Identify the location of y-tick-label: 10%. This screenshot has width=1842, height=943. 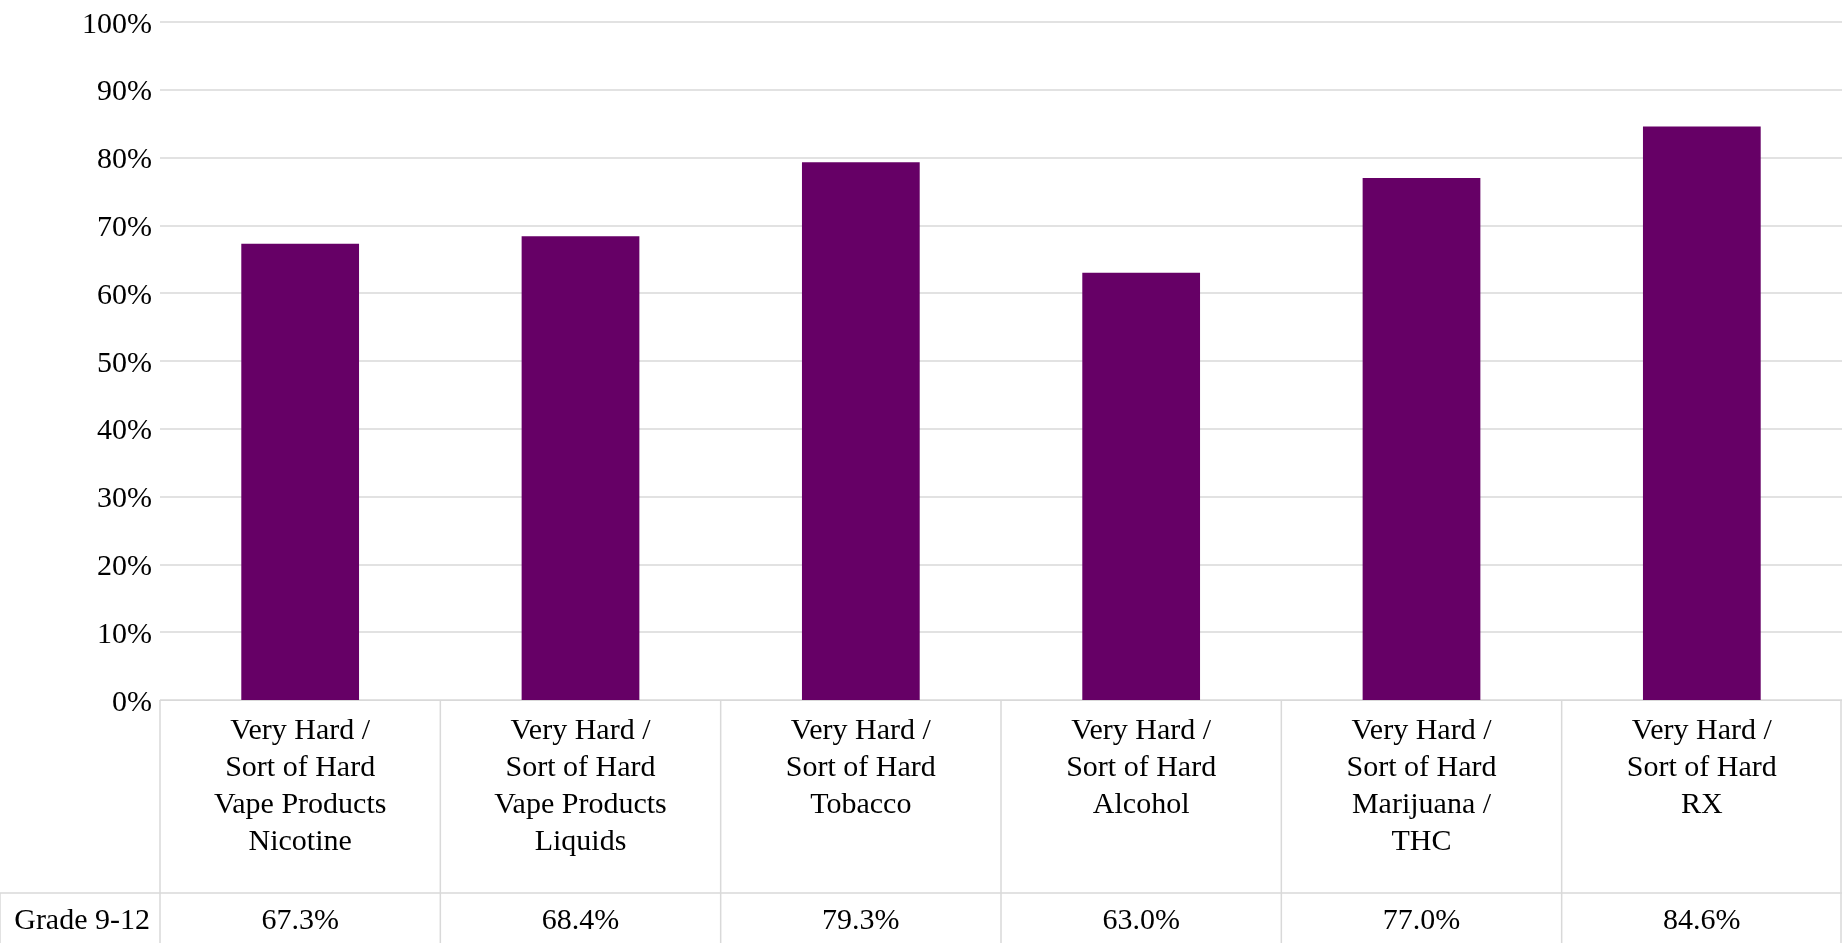
(124, 632).